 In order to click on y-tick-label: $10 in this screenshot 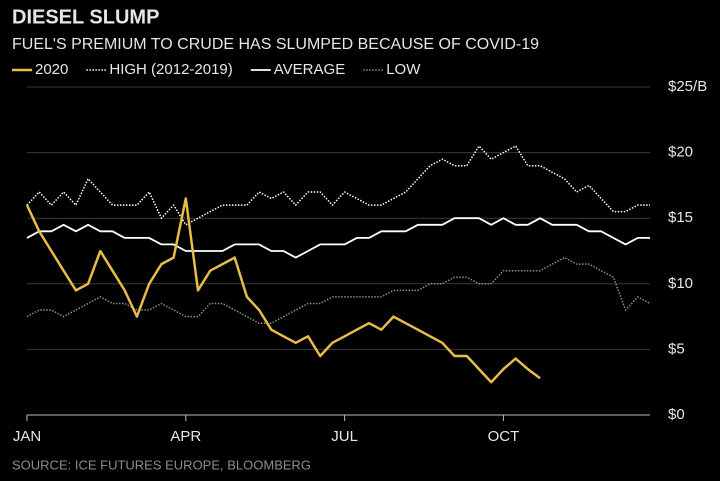, I will do `click(680, 283)`.